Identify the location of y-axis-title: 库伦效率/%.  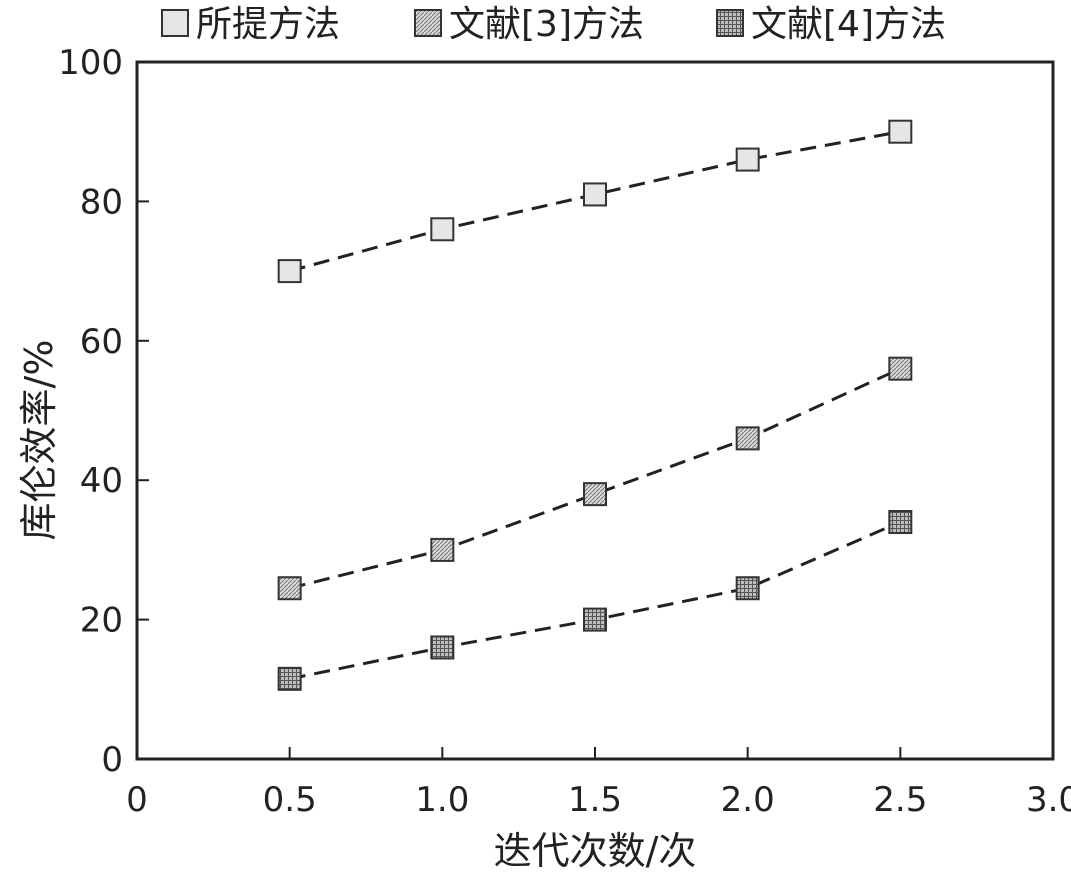
(39, 440).